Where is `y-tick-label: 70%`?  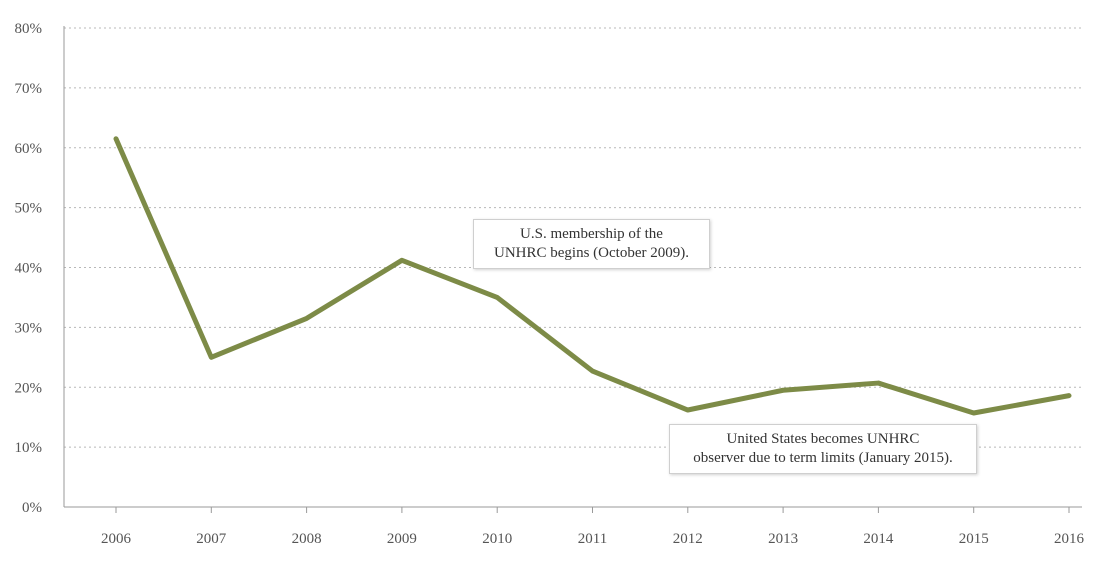
y-tick-label: 70% is located at coordinates (29, 89).